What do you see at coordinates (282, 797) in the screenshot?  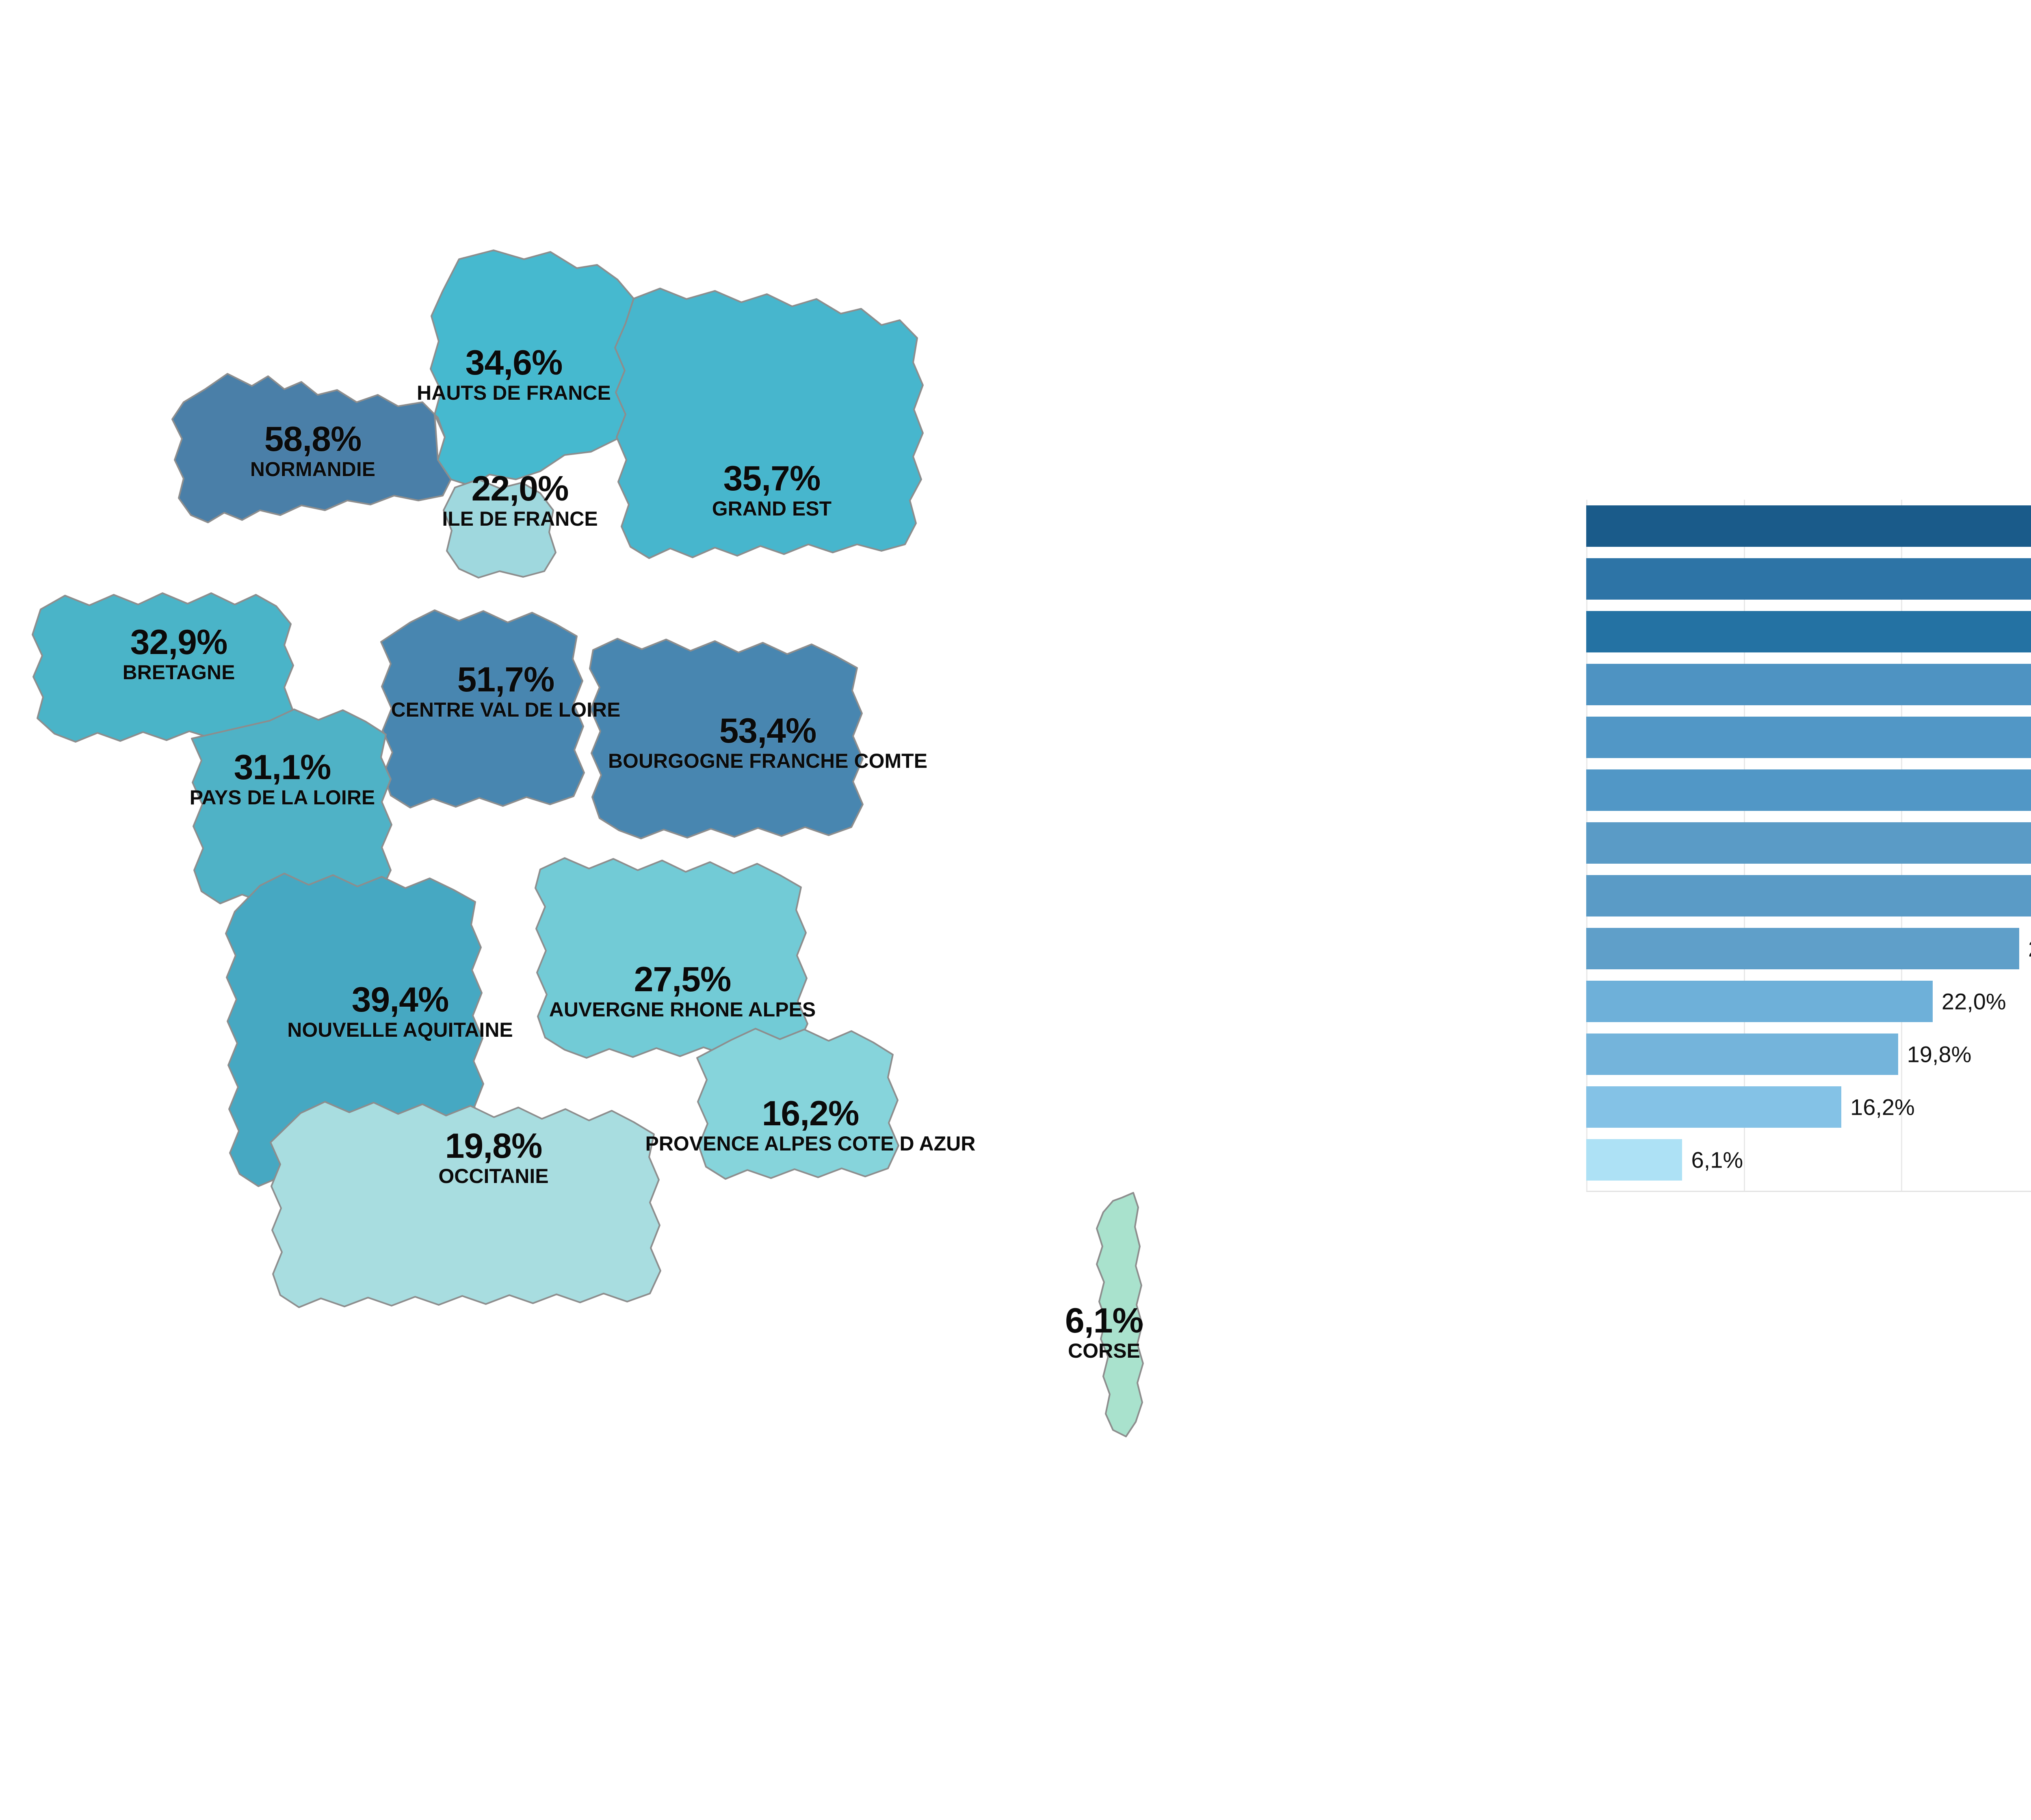 I see `map-name-pays-de-la-loire: PAYS DE LA LOIRE` at bounding box center [282, 797].